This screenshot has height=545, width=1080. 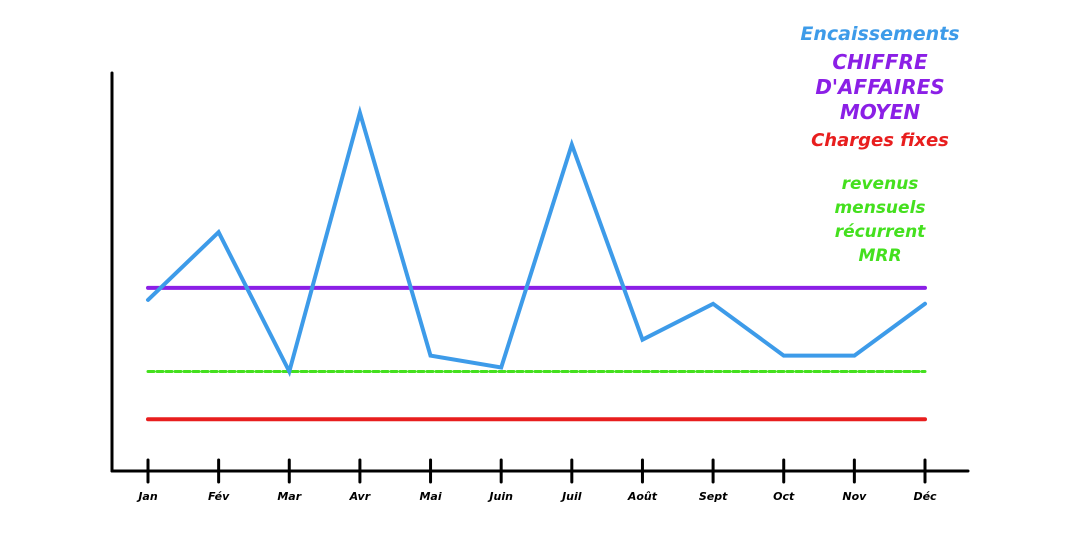 I want to click on x-tick-label: Sept, so click(x=713, y=496).